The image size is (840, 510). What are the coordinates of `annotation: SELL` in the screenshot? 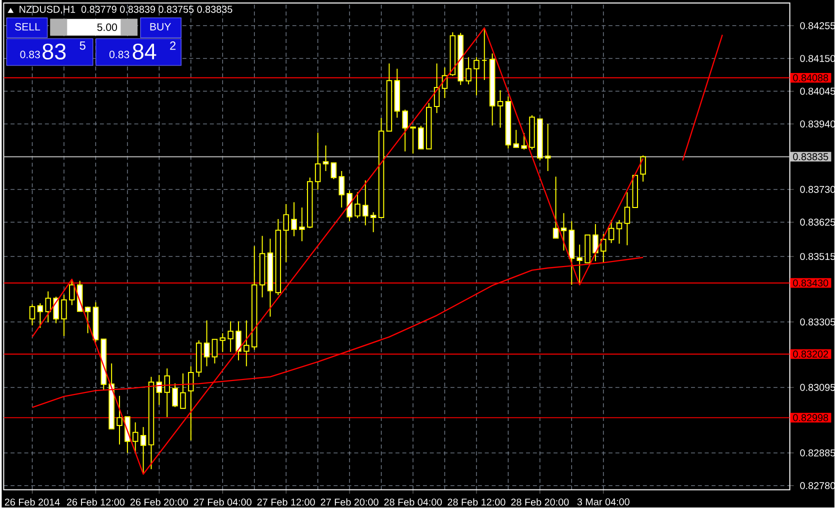 It's located at (27, 26).